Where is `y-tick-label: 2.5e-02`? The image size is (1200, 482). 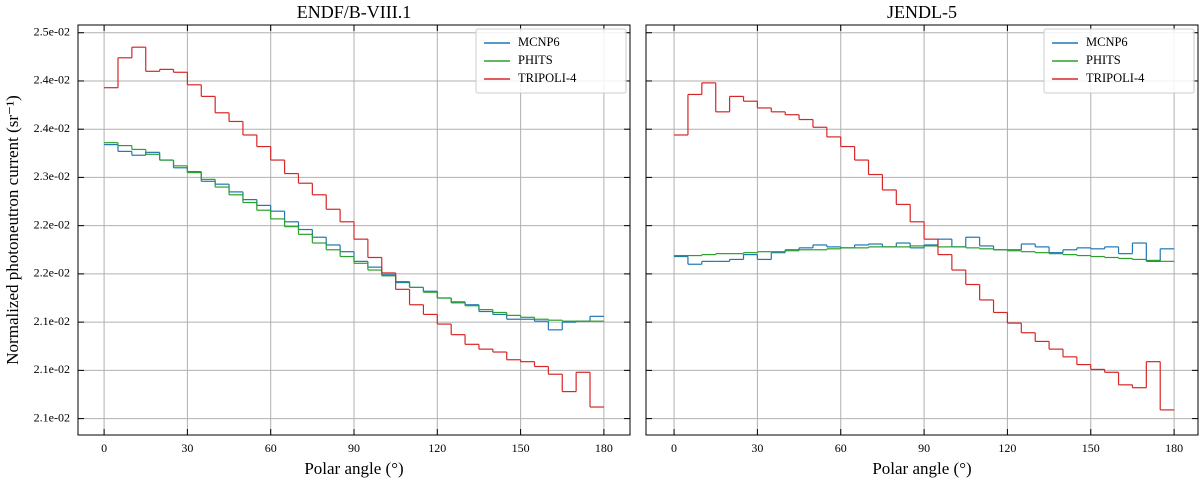
y-tick-label: 2.5e-02 is located at coordinates (52, 31).